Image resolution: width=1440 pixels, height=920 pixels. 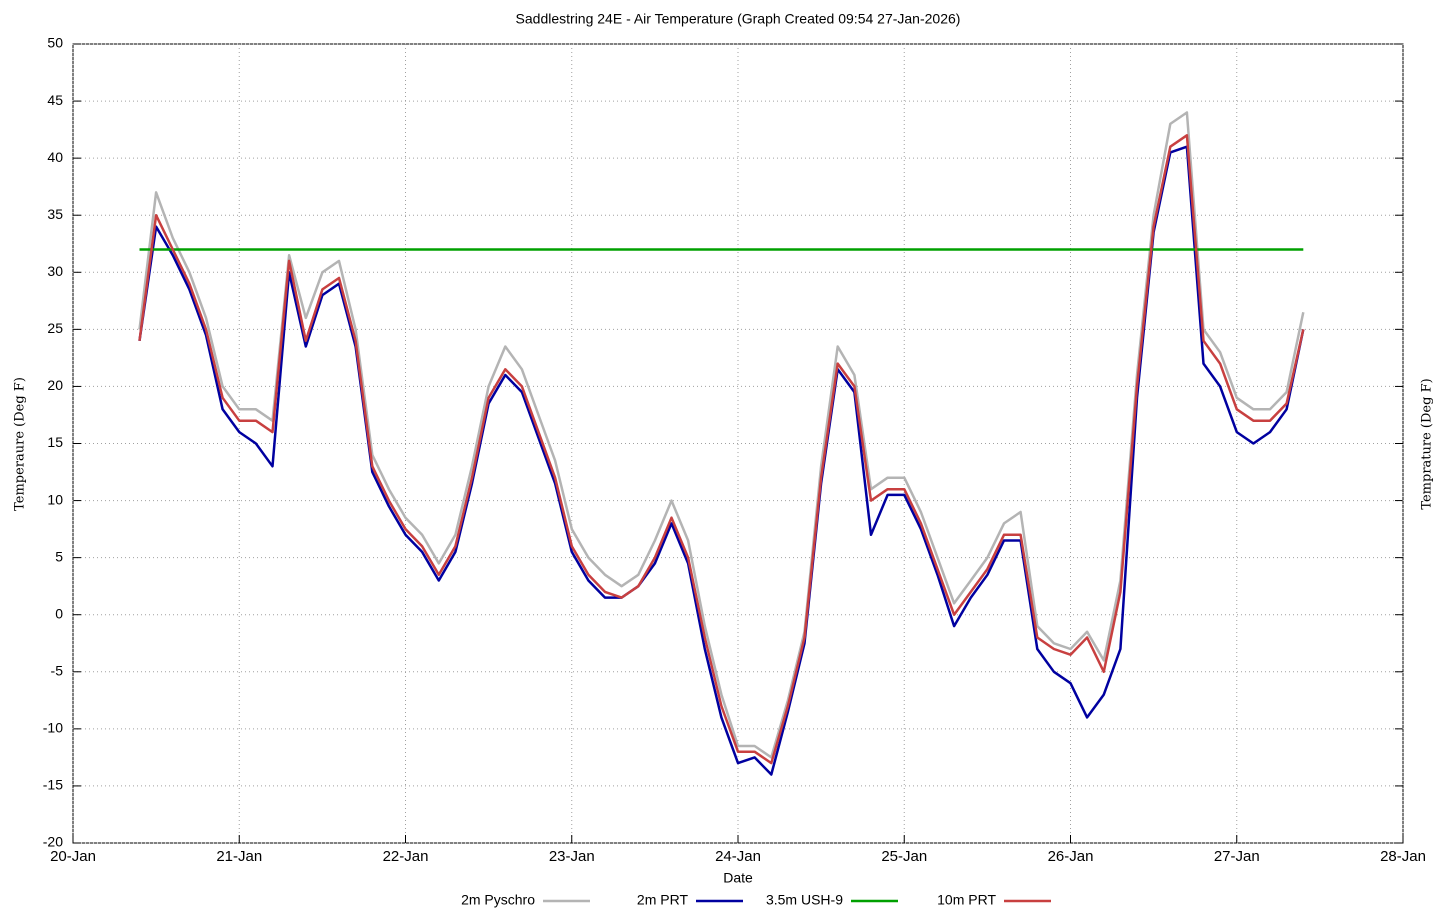 What do you see at coordinates (55, 385) in the screenshot?
I see `y-tick-label: 20` at bounding box center [55, 385].